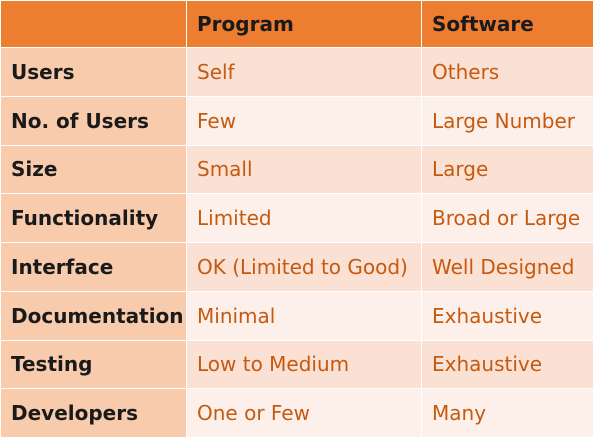  I want to click on row-label: Size, so click(93, 169).